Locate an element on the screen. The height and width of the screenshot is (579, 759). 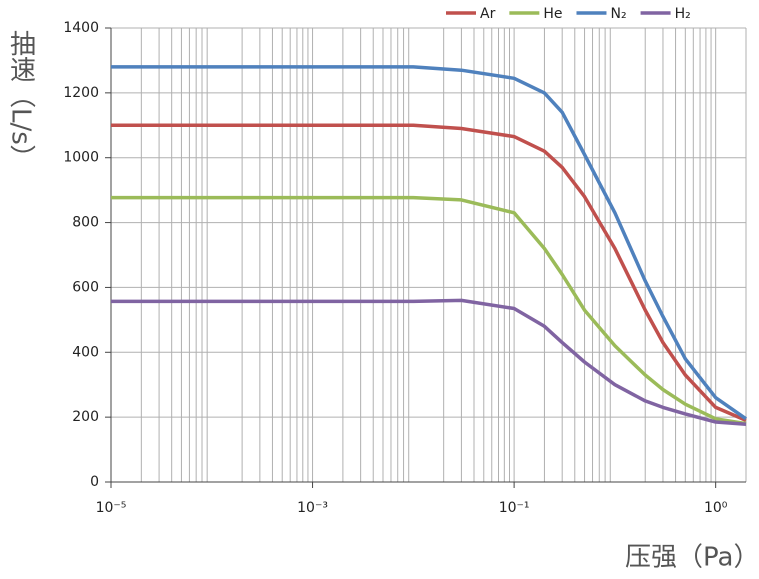
y-tick-label: 400 is located at coordinates (85, 352).